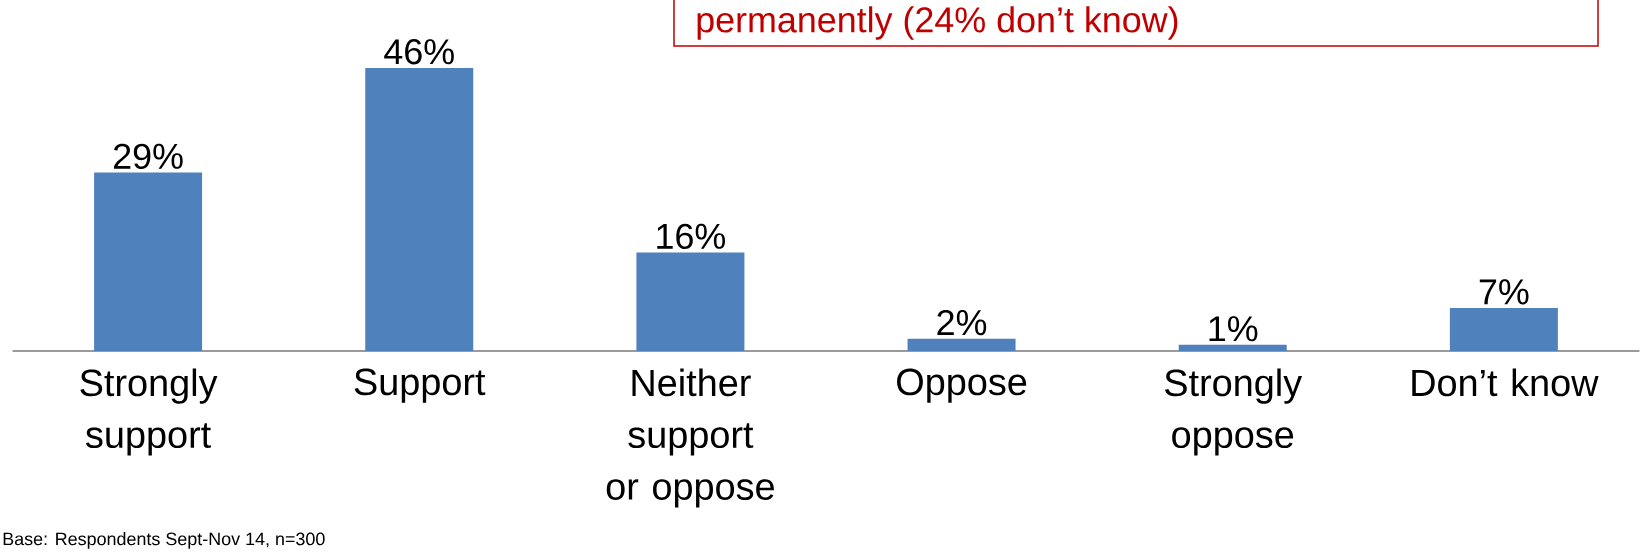 The width and height of the screenshot is (1640, 557). I want to click on data-label: 29%, so click(148, 156).